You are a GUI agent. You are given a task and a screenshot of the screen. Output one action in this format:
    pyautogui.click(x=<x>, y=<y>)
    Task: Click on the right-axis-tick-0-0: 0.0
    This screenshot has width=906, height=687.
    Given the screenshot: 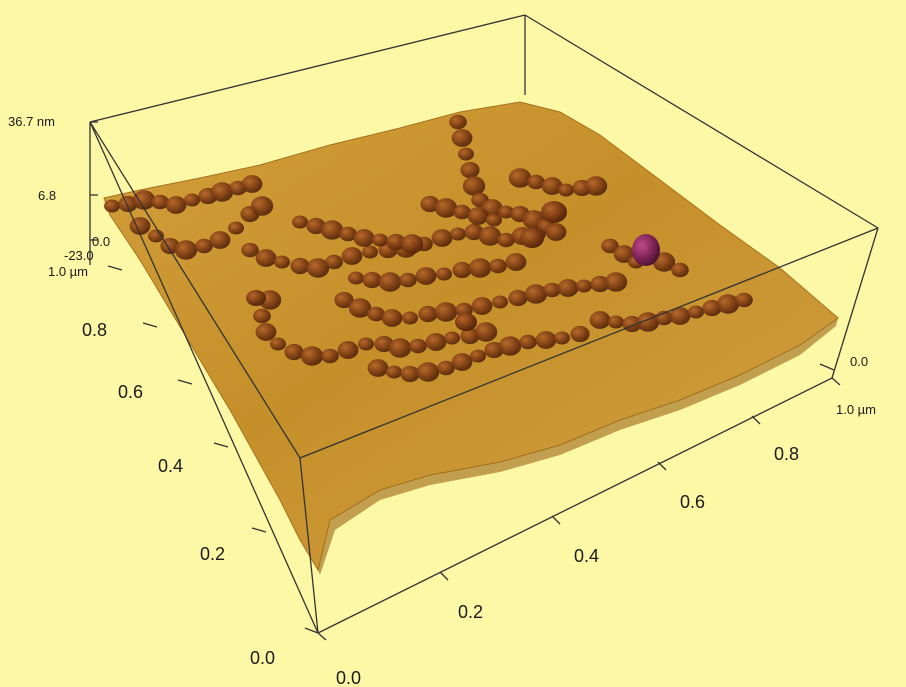 What is the action you would take?
    pyautogui.click(x=859, y=361)
    